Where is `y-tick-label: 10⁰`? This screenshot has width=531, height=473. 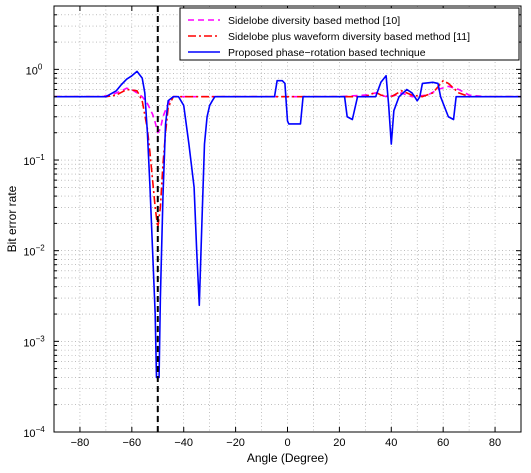
y-tick-label: 10⁰ is located at coordinates (34, 69).